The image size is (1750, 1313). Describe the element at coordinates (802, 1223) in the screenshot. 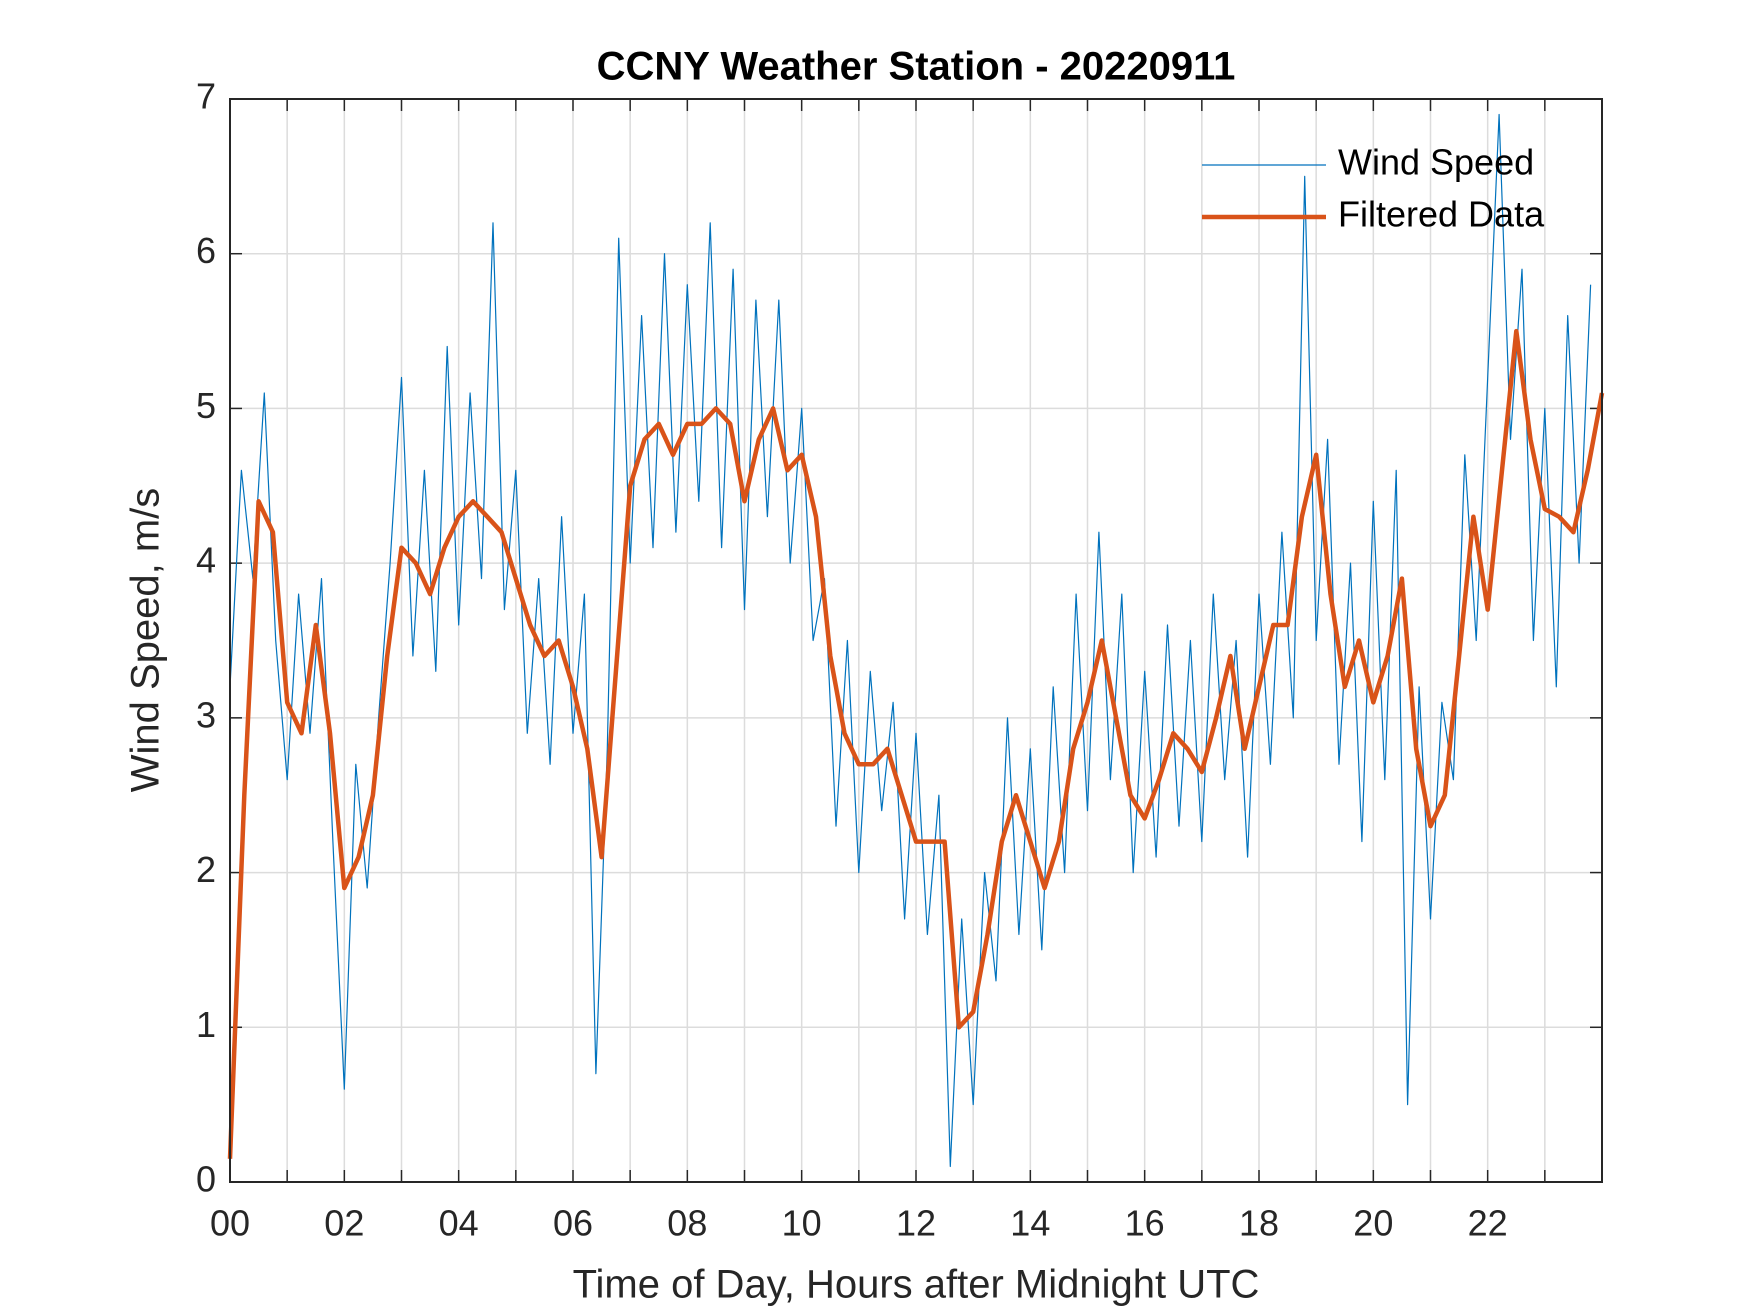

I see `x-tick-label: 10` at that location.